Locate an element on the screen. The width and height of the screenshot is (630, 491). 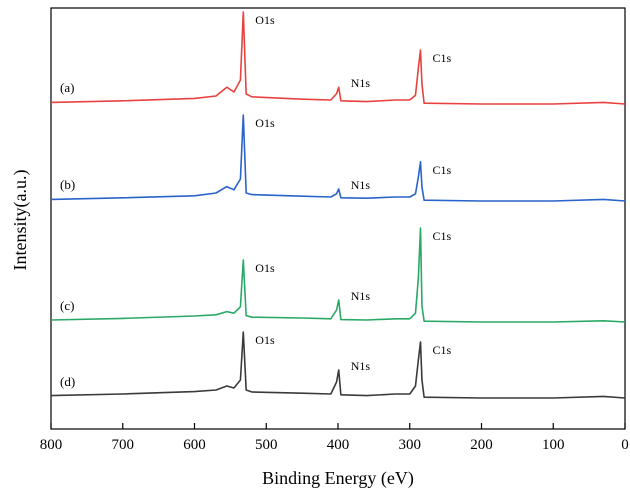
x-tick-label: 100 is located at coordinates (553, 445).